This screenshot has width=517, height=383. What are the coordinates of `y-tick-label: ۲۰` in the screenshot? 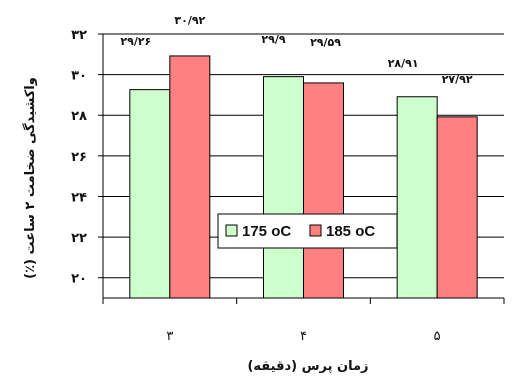 It's located at (79, 279).